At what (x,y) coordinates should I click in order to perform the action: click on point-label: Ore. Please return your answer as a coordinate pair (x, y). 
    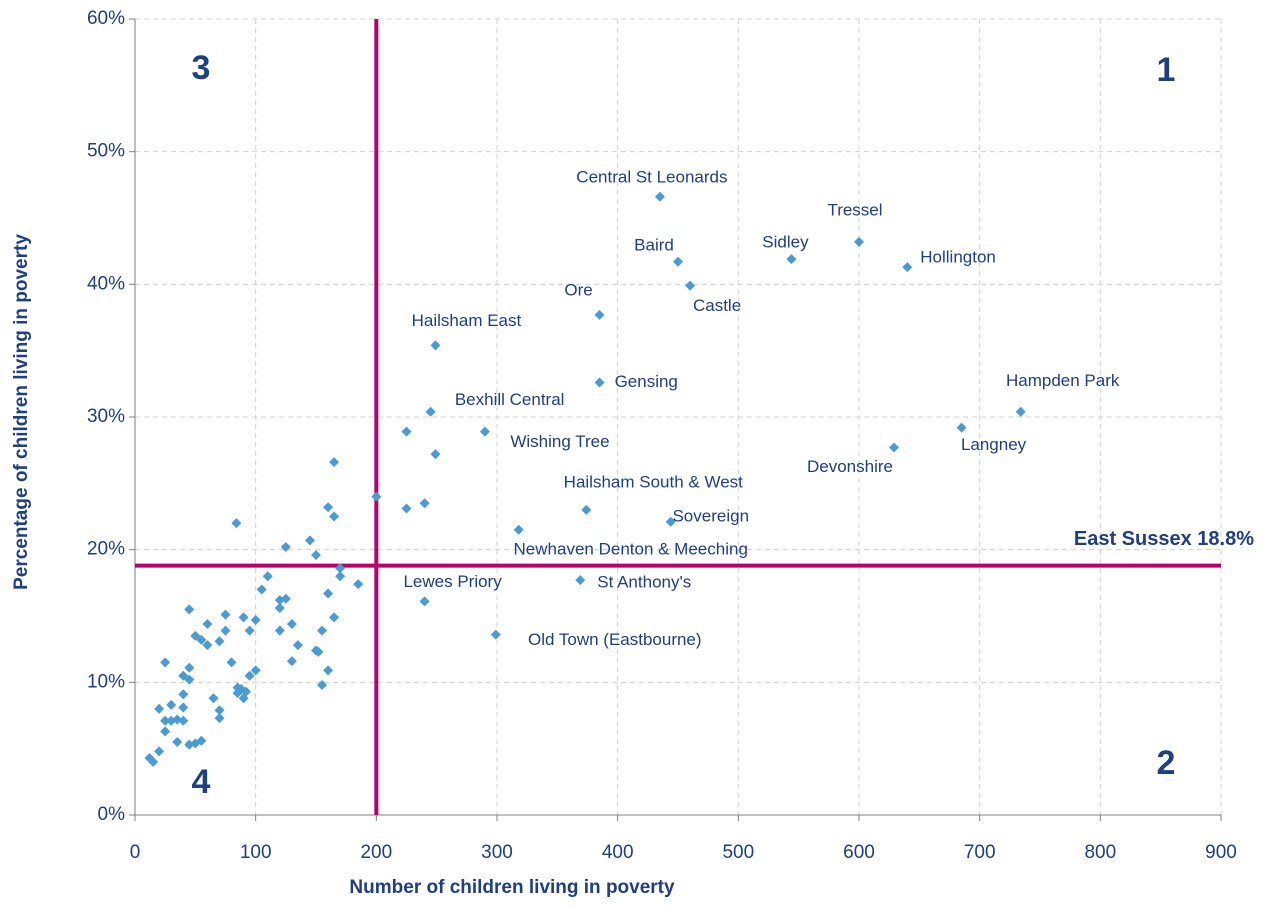
    Looking at the image, I should click on (578, 289).